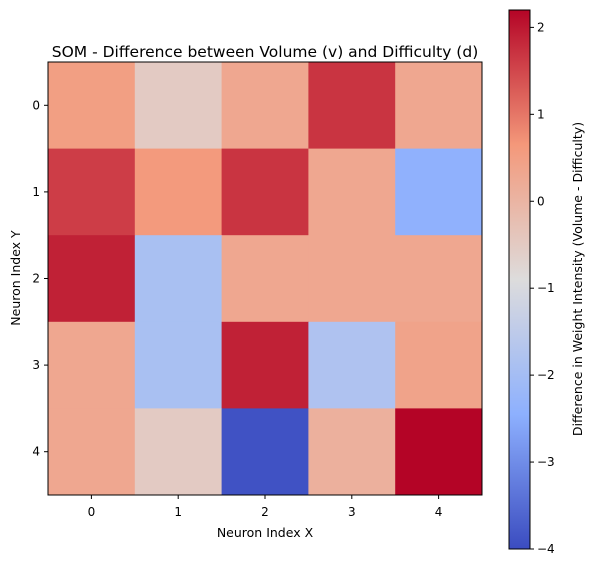  What do you see at coordinates (178, 192) in the screenshot?
I see `heatmap-cell-r1-c1` at bounding box center [178, 192].